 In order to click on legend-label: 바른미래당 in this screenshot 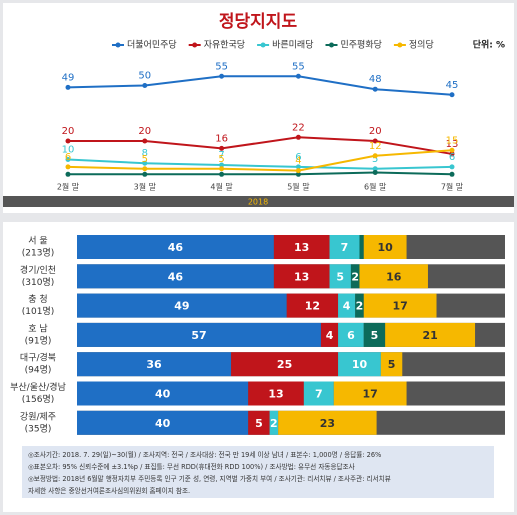, I will do `click(292, 45)`.